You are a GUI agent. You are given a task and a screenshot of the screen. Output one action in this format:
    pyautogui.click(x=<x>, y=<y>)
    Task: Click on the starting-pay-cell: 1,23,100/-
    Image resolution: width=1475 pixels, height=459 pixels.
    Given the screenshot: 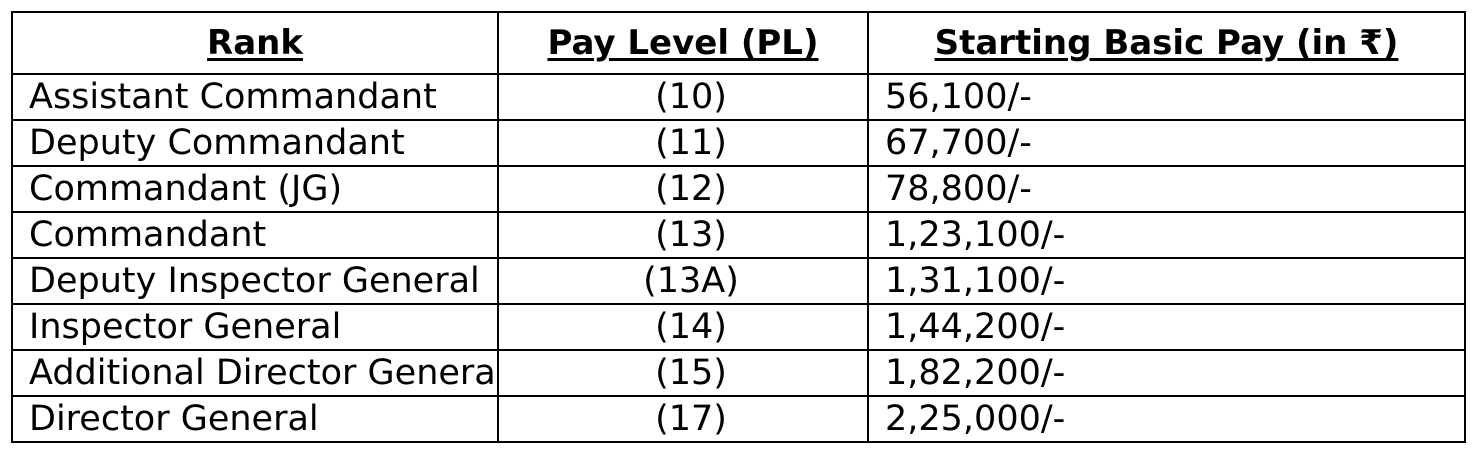 What is the action you would take?
    pyautogui.click(x=1166, y=235)
    